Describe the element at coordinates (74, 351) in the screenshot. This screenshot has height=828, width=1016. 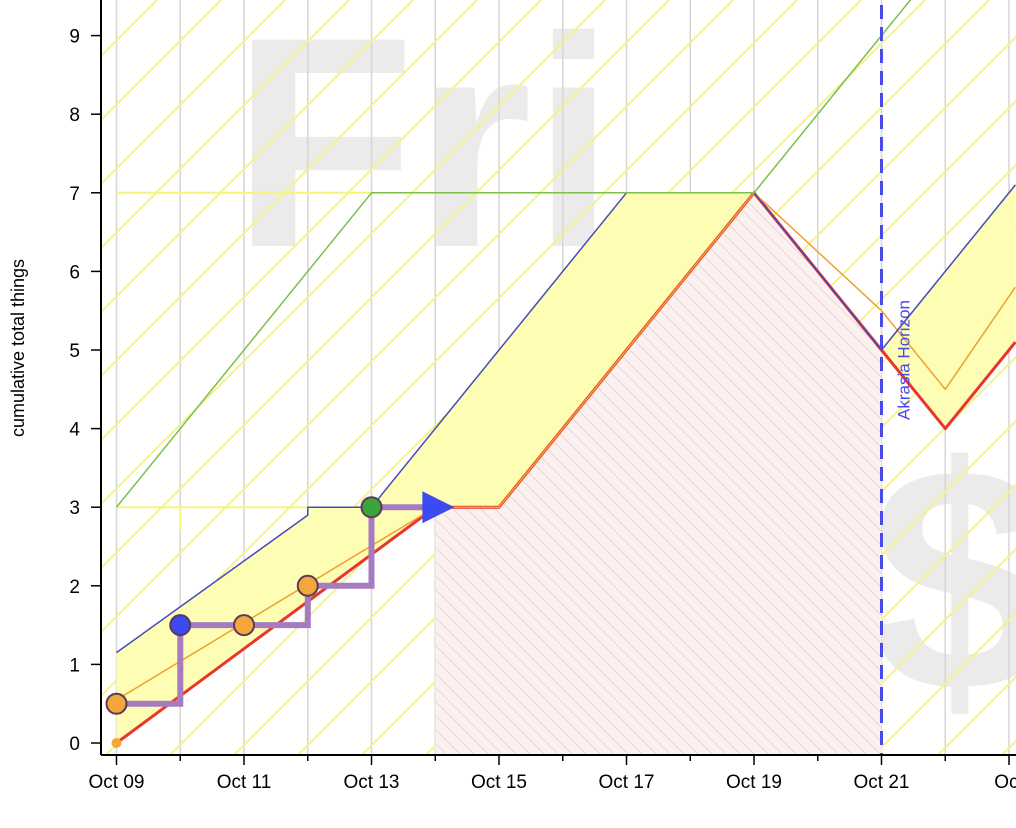
I see `y-tick-label: 5` at that location.